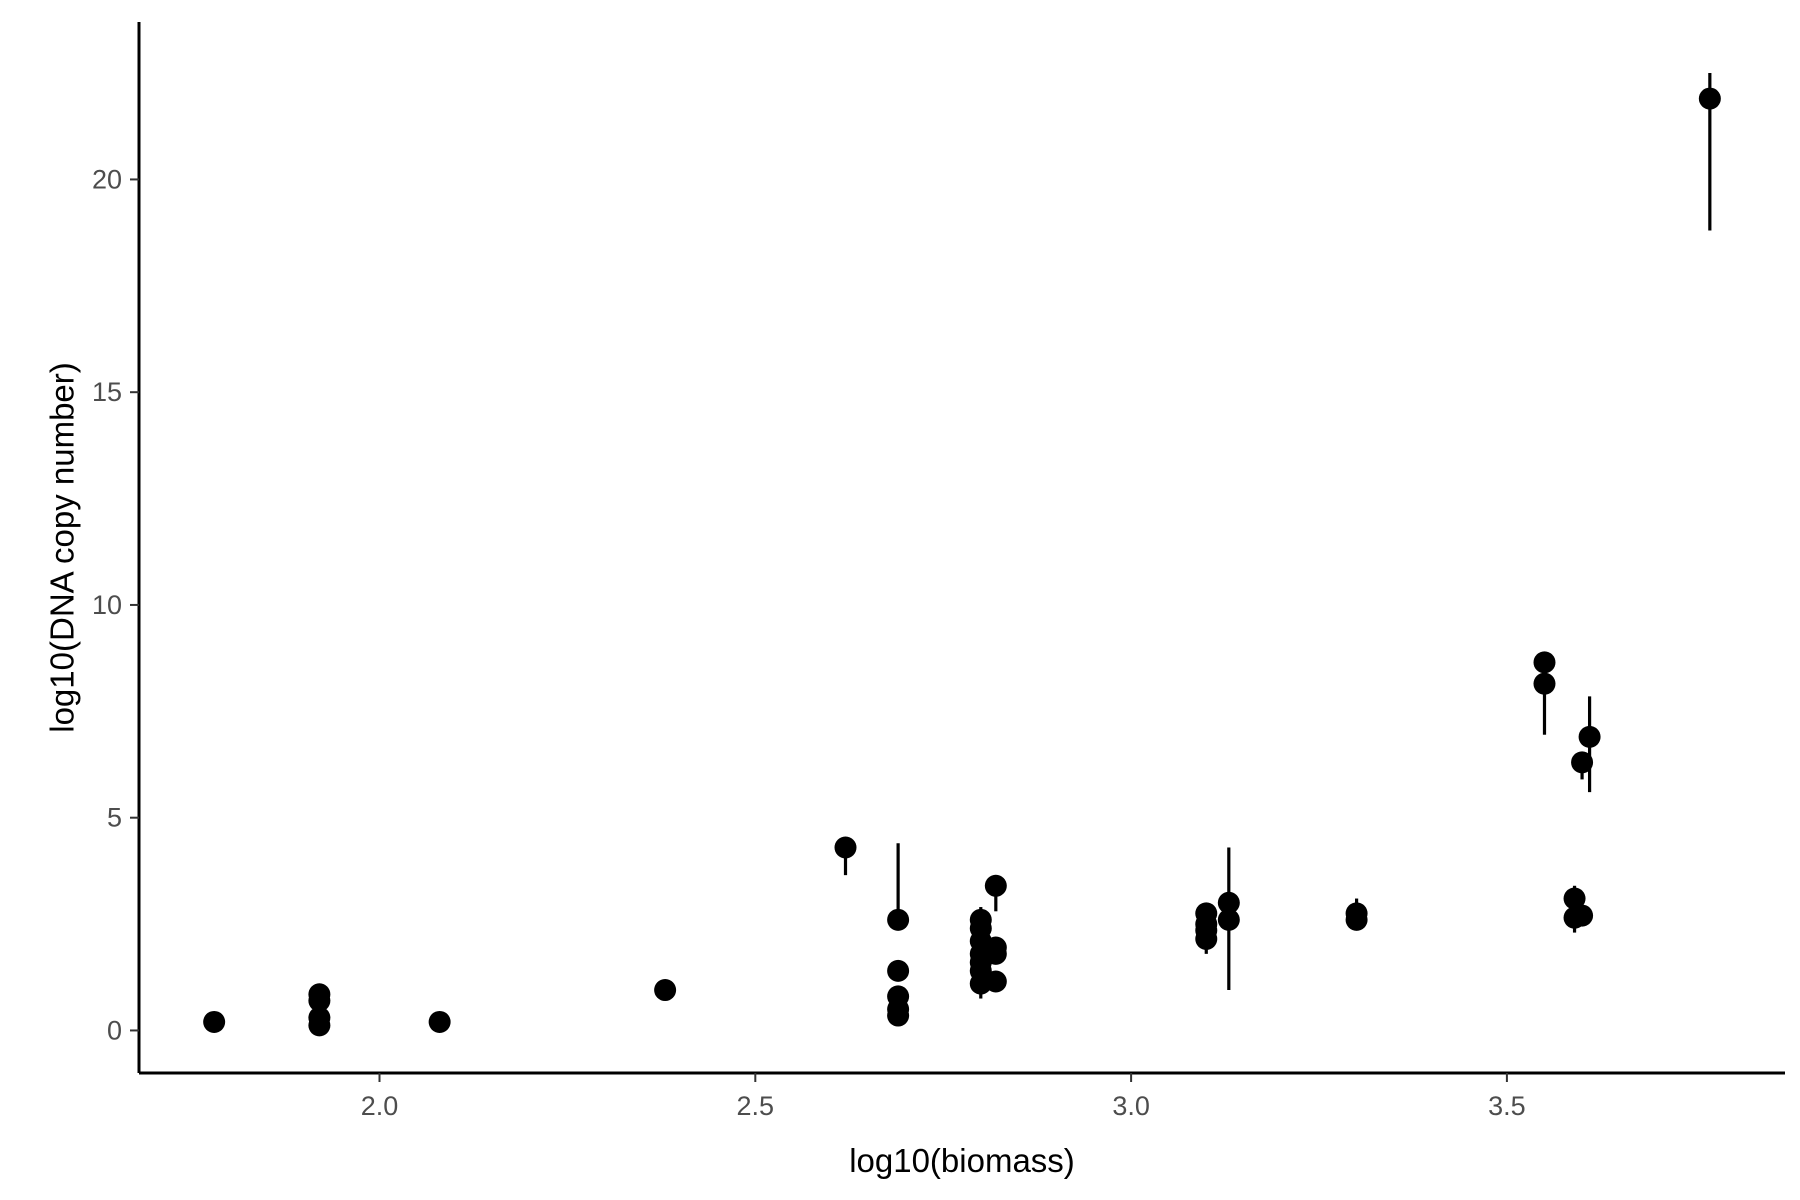 Image resolution: width=1800 pixels, height=1200 pixels. Describe the element at coordinates (62, 547) in the screenshot. I see `y-axis-title: log10(DNA copy number)` at that location.